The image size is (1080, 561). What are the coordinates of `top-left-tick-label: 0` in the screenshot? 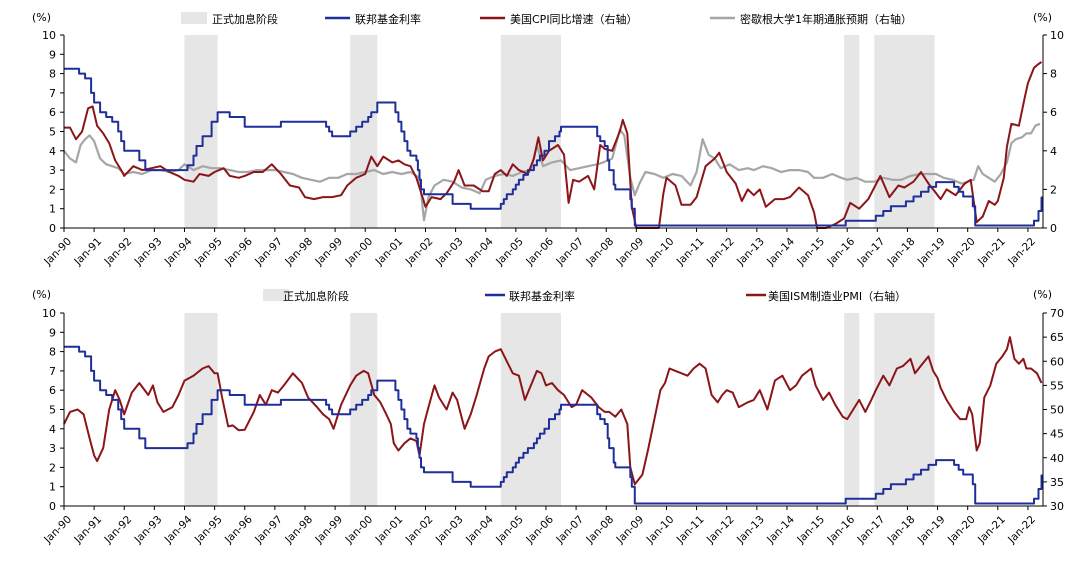 It's located at (52, 228).